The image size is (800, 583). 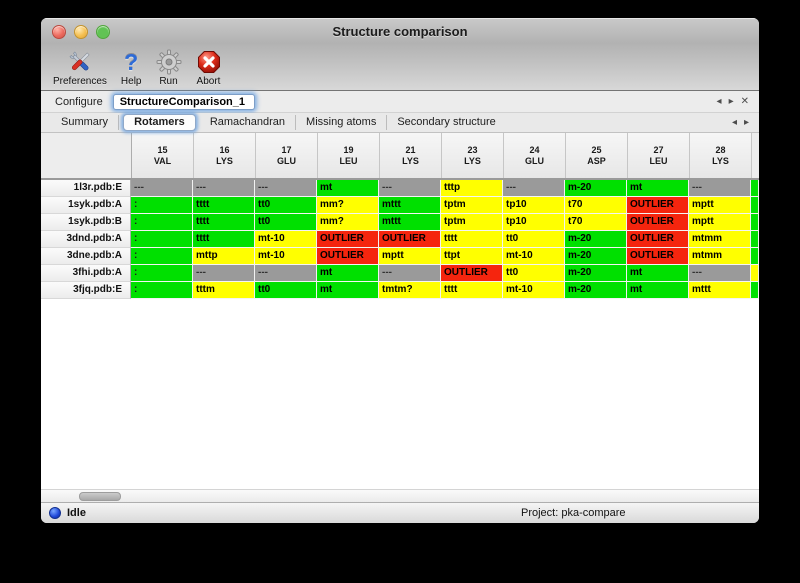 I want to click on rotamer-cell: tp10, so click(x=534, y=222).